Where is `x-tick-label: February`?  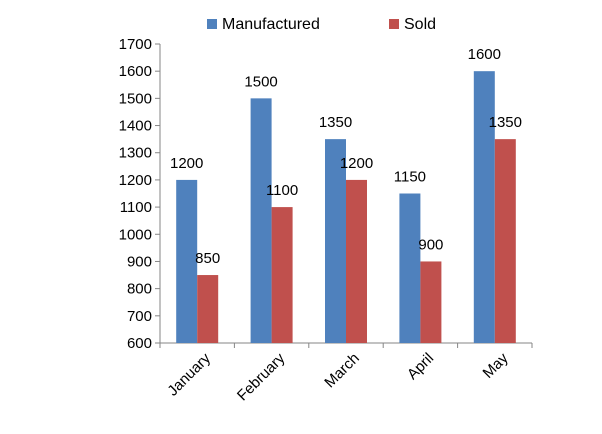
x-tick-label: February is located at coordinates (261, 376).